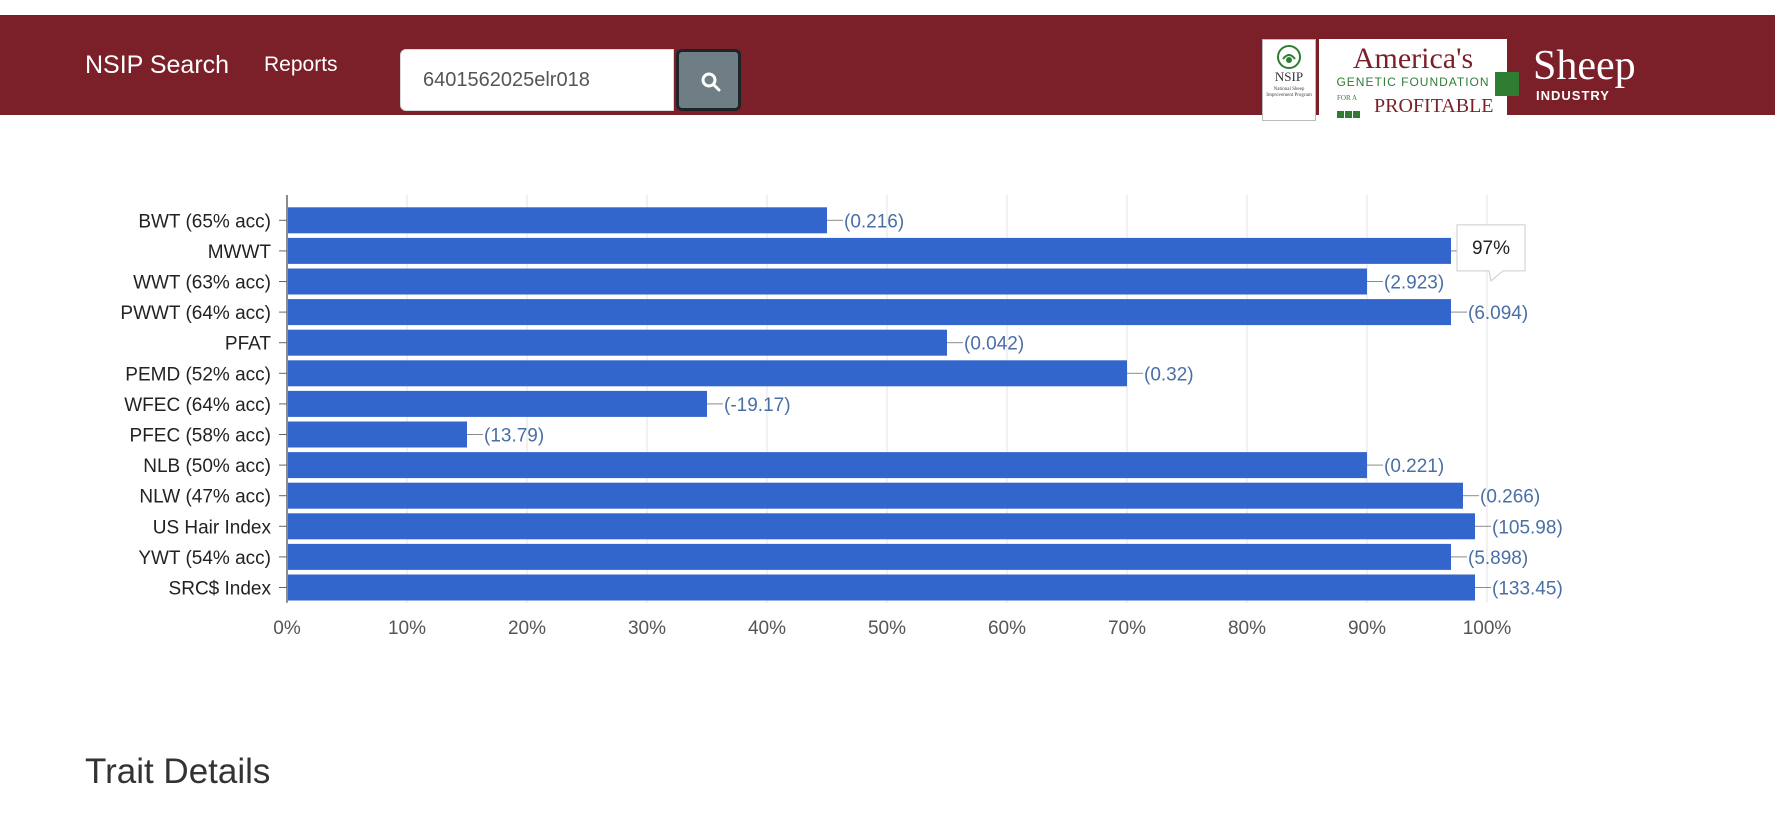 This screenshot has height=821, width=1775. Describe the element at coordinates (1498, 313) in the screenshot. I see `data-label: (6.094)` at that location.